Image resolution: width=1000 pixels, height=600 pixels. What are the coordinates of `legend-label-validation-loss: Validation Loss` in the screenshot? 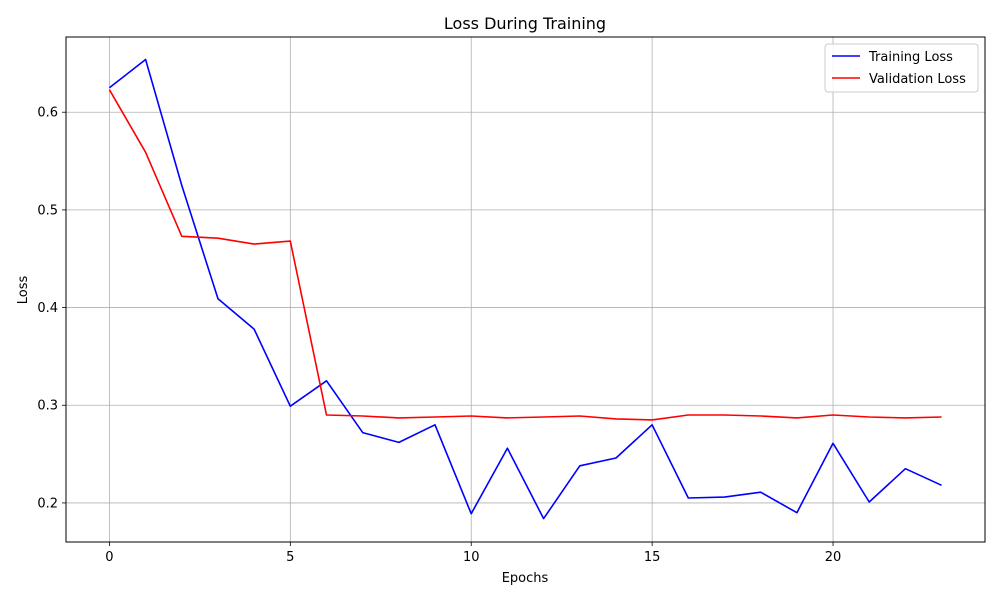 It's located at (917, 79).